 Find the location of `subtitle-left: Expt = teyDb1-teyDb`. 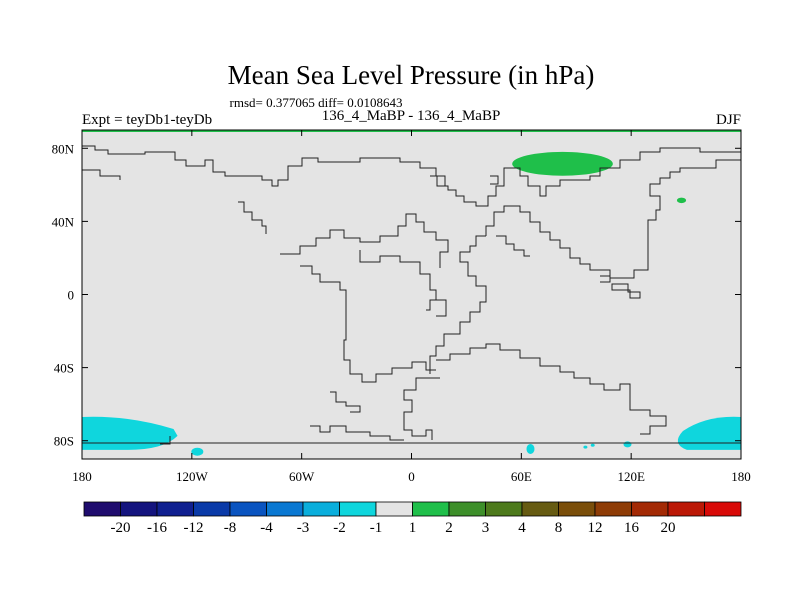

subtitle-left: Expt = teyDb1-teyDb is located at coordinates (147, 120).